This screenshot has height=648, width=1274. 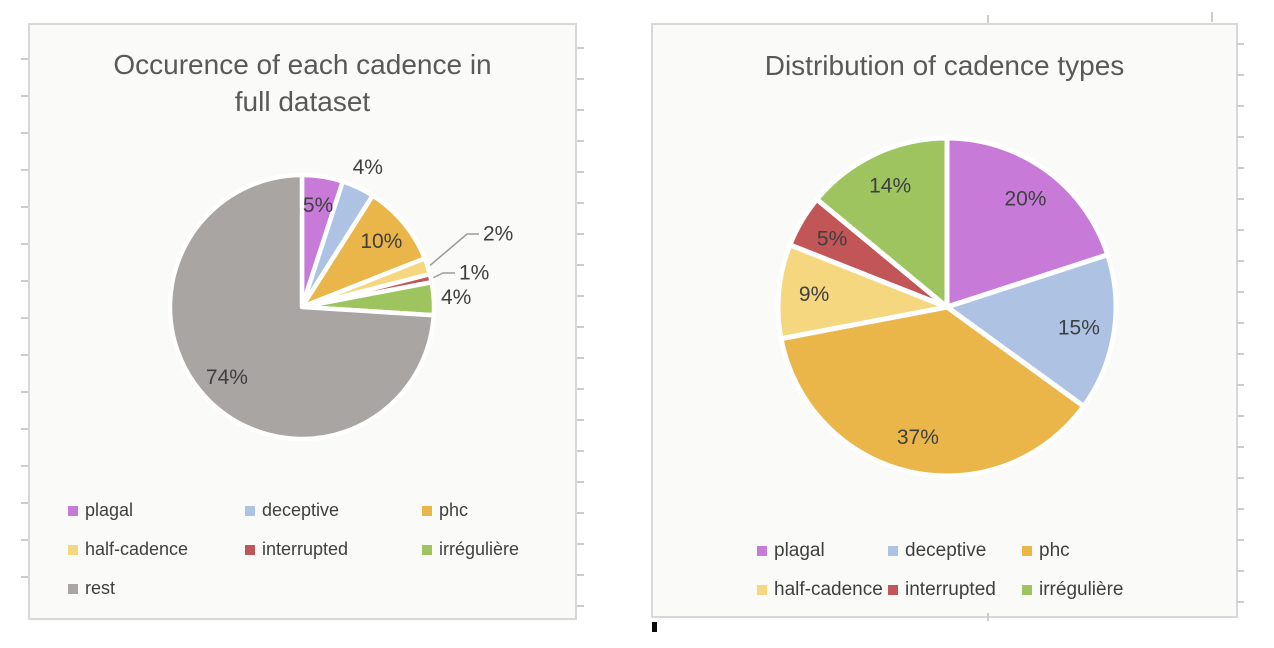 I want to click on pie-slice-deceptive, so click(x=1031, y=330).